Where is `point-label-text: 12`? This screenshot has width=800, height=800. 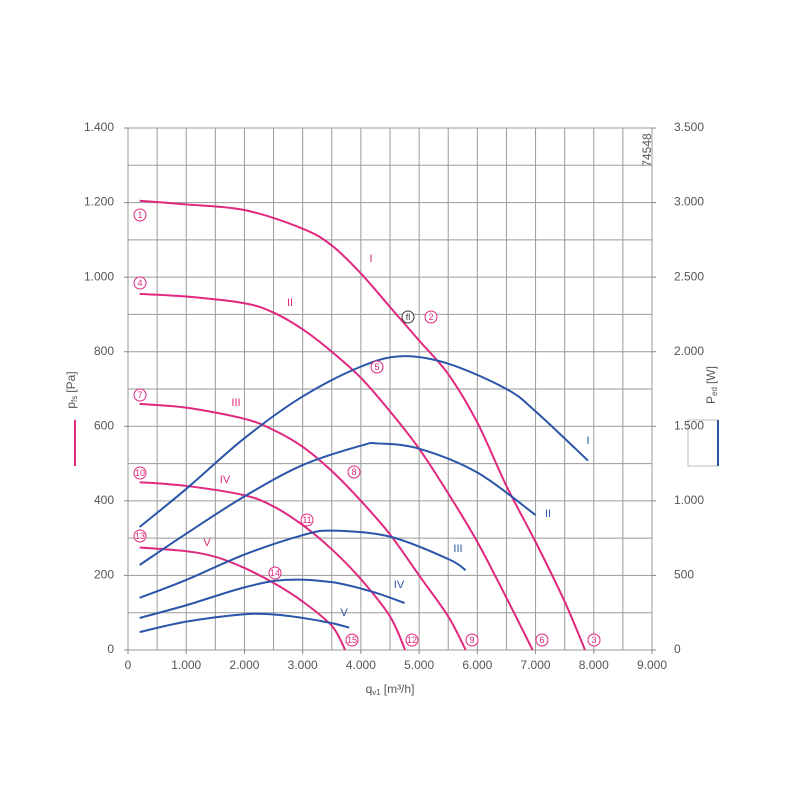 point-label-text: 12 is located at coordinates (412, 640).